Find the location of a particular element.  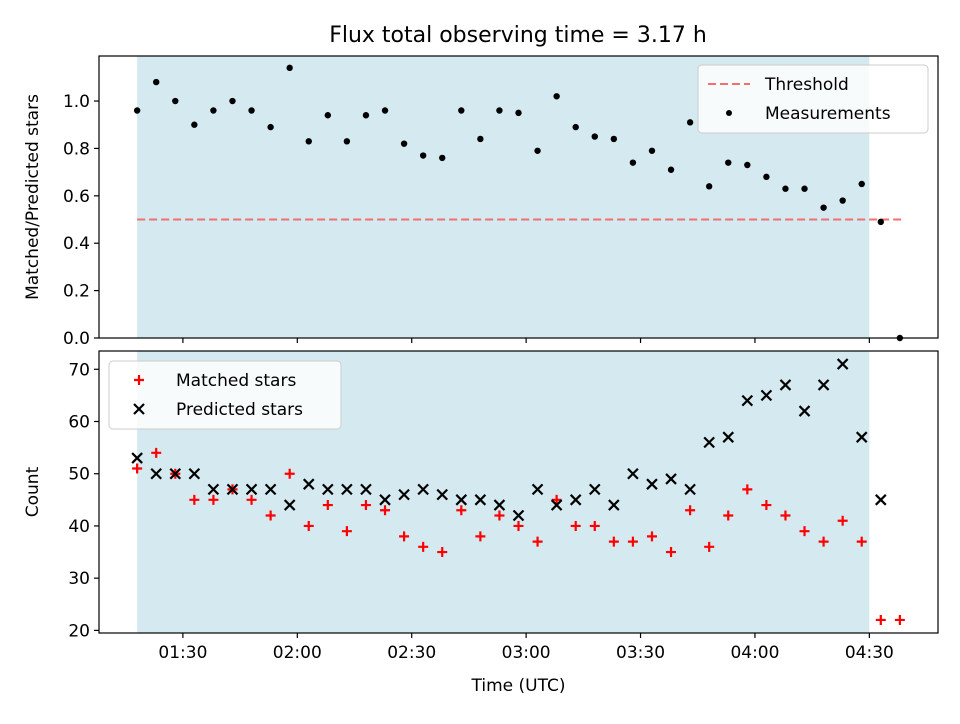

x-tick-label: 02:00 is located at coordinates (297, 653).